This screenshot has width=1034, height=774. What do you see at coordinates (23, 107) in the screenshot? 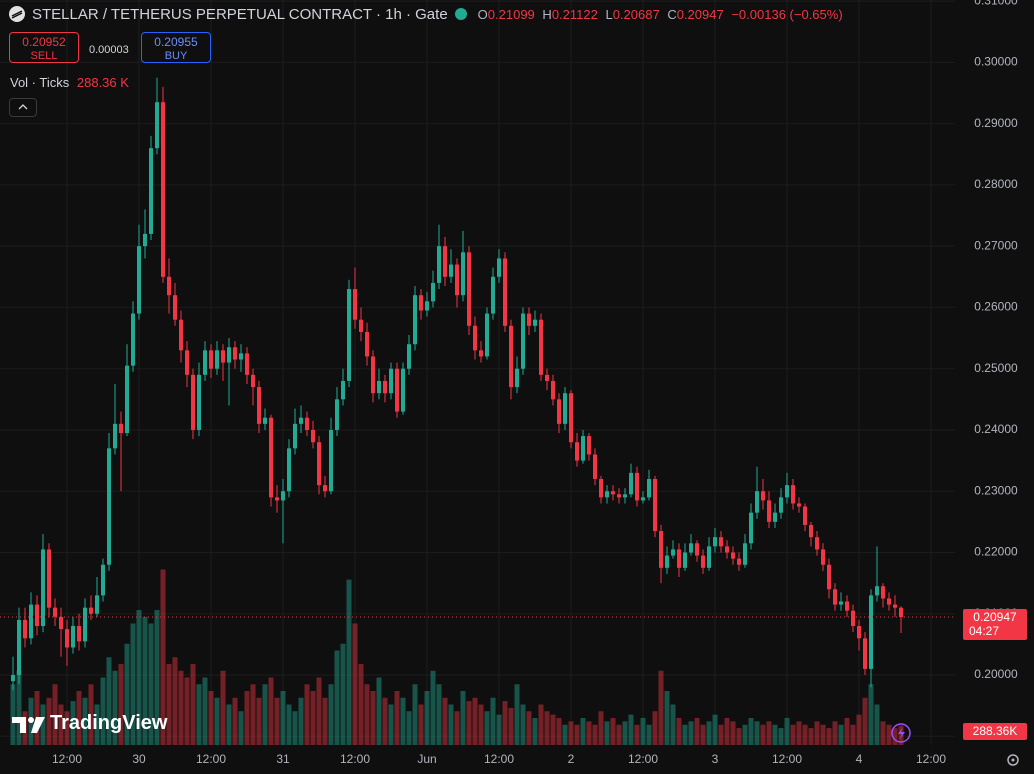
I see `collapse-button` at bounding box center [23, 107].